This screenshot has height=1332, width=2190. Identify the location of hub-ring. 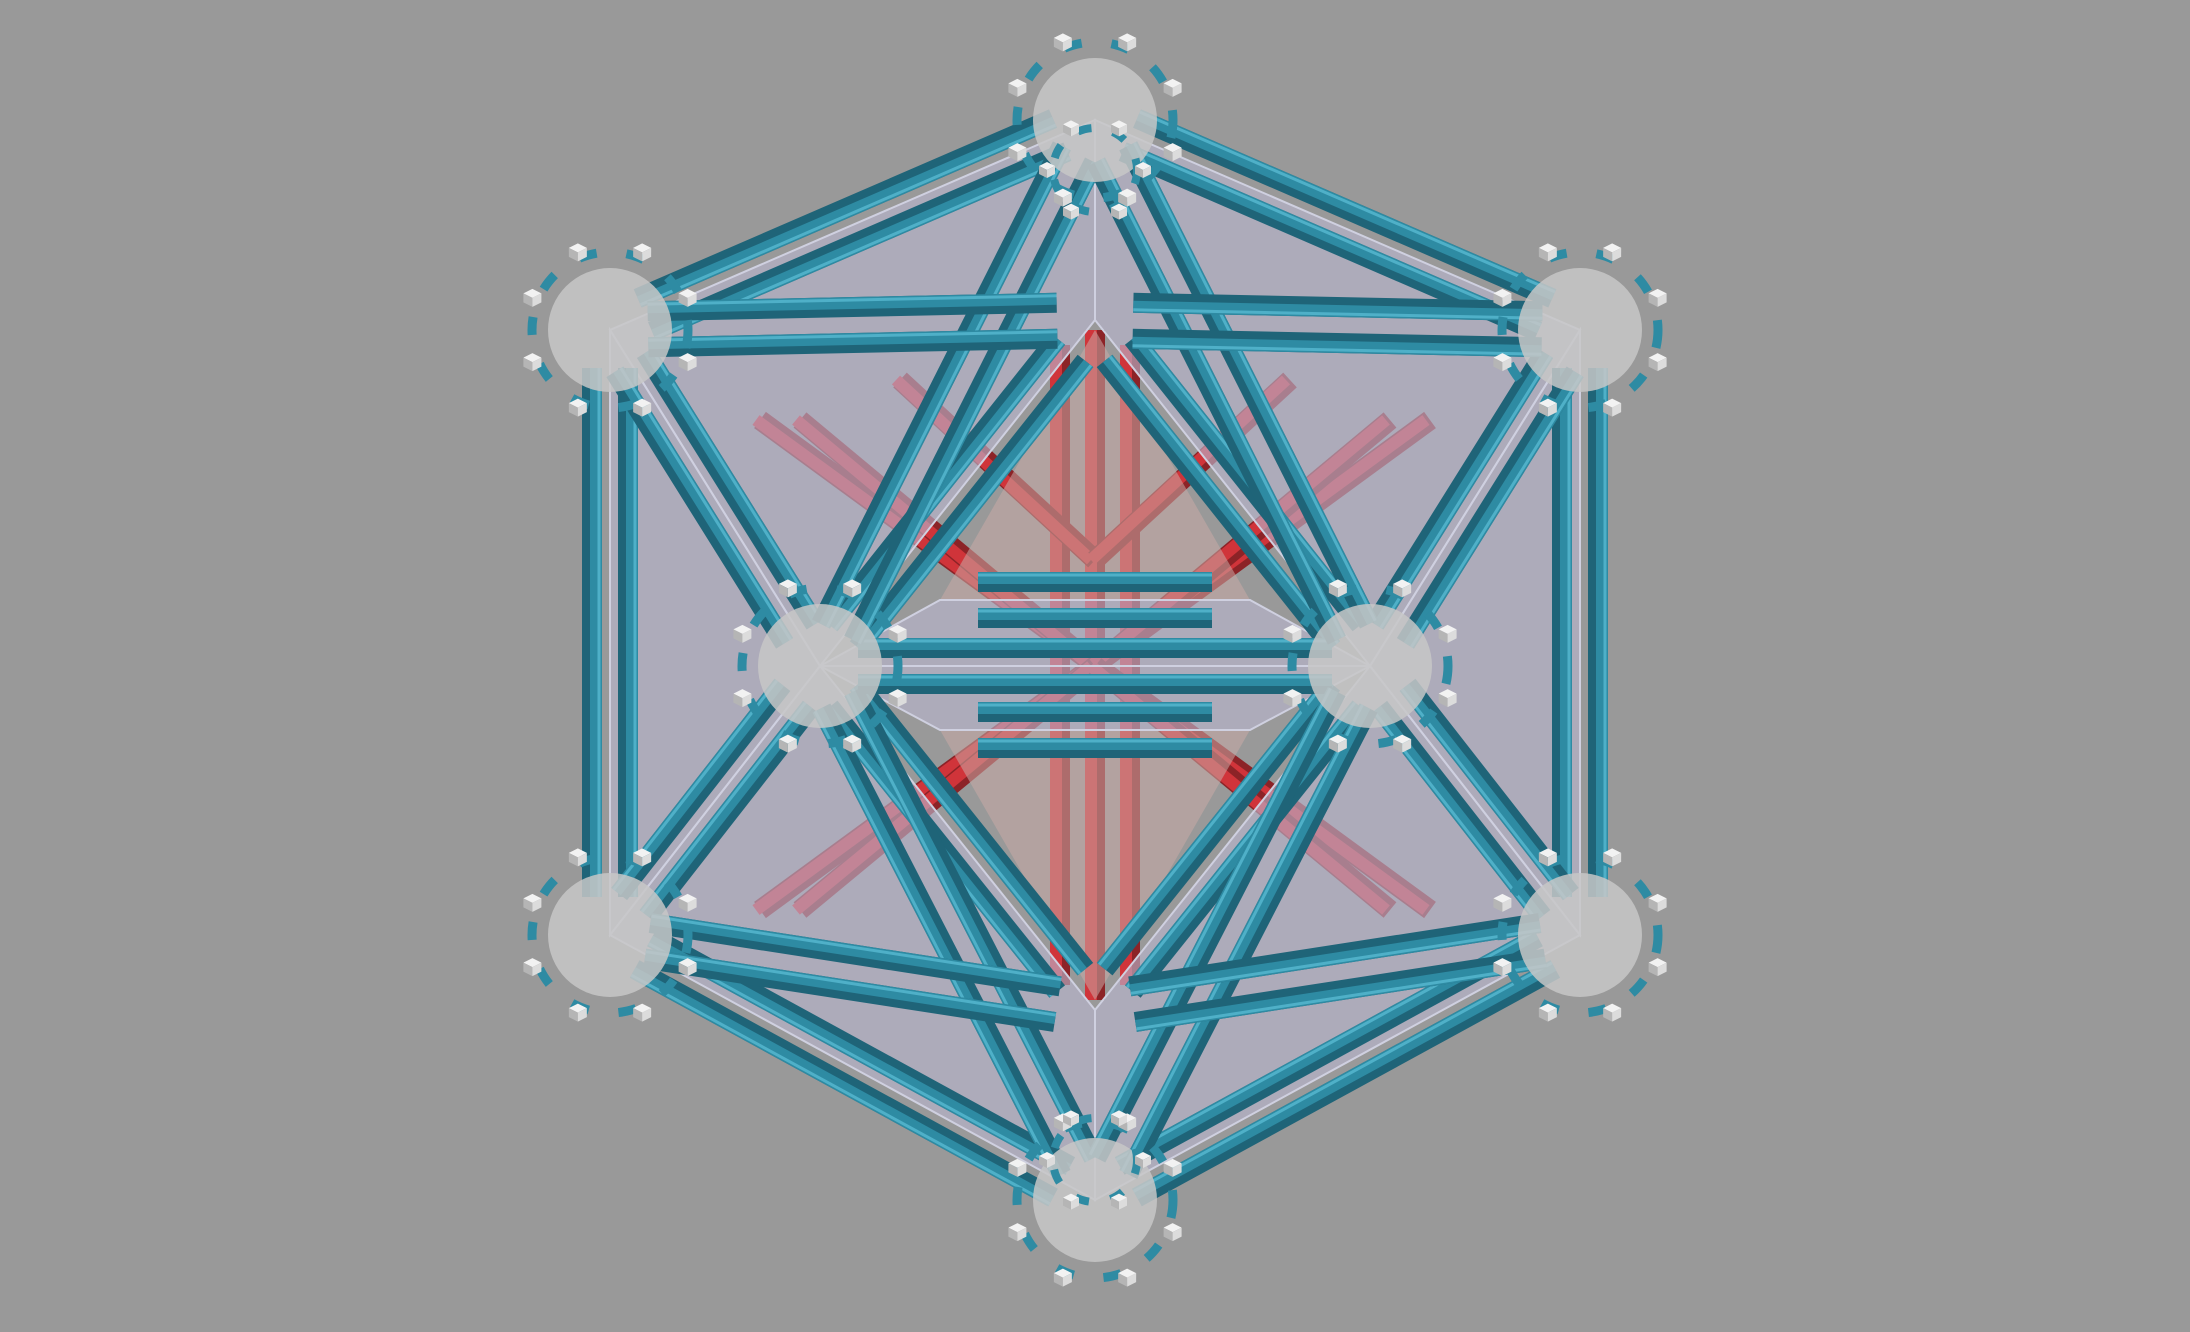
(610, 935).